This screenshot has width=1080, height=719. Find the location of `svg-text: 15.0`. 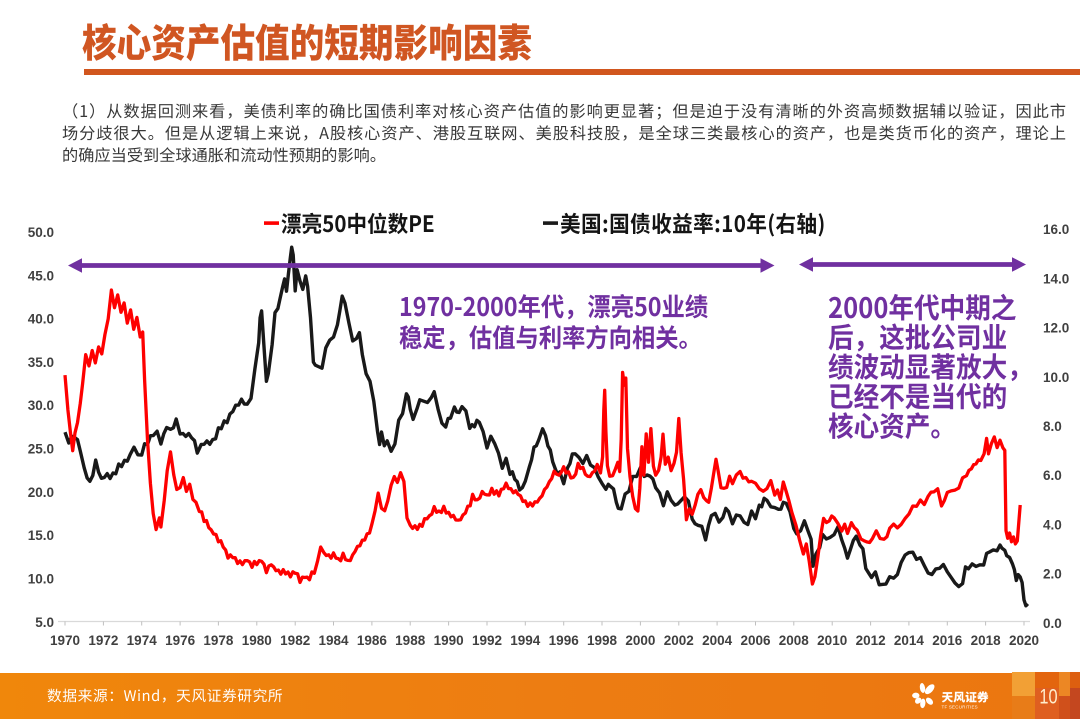

svg-text: 15.0 is located at coordinates (41, 535).